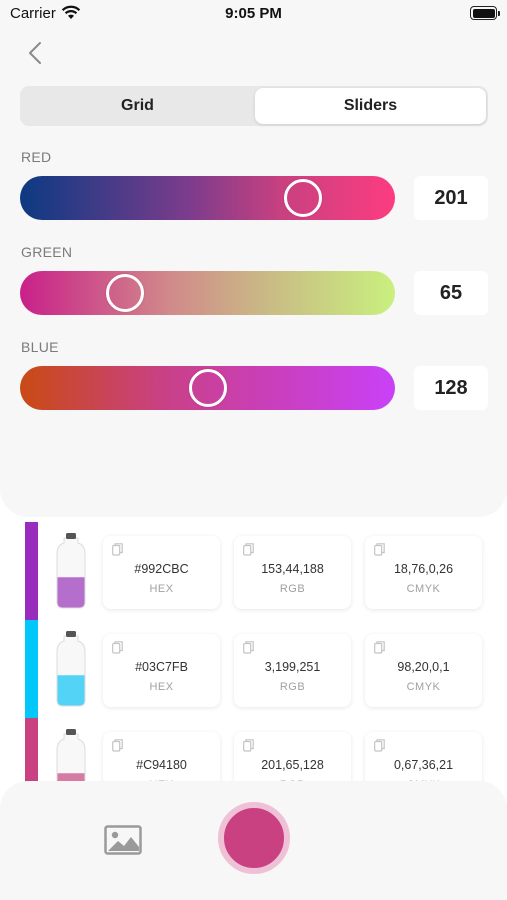  I want to click on green-label: GREEN, so click(47, 252).